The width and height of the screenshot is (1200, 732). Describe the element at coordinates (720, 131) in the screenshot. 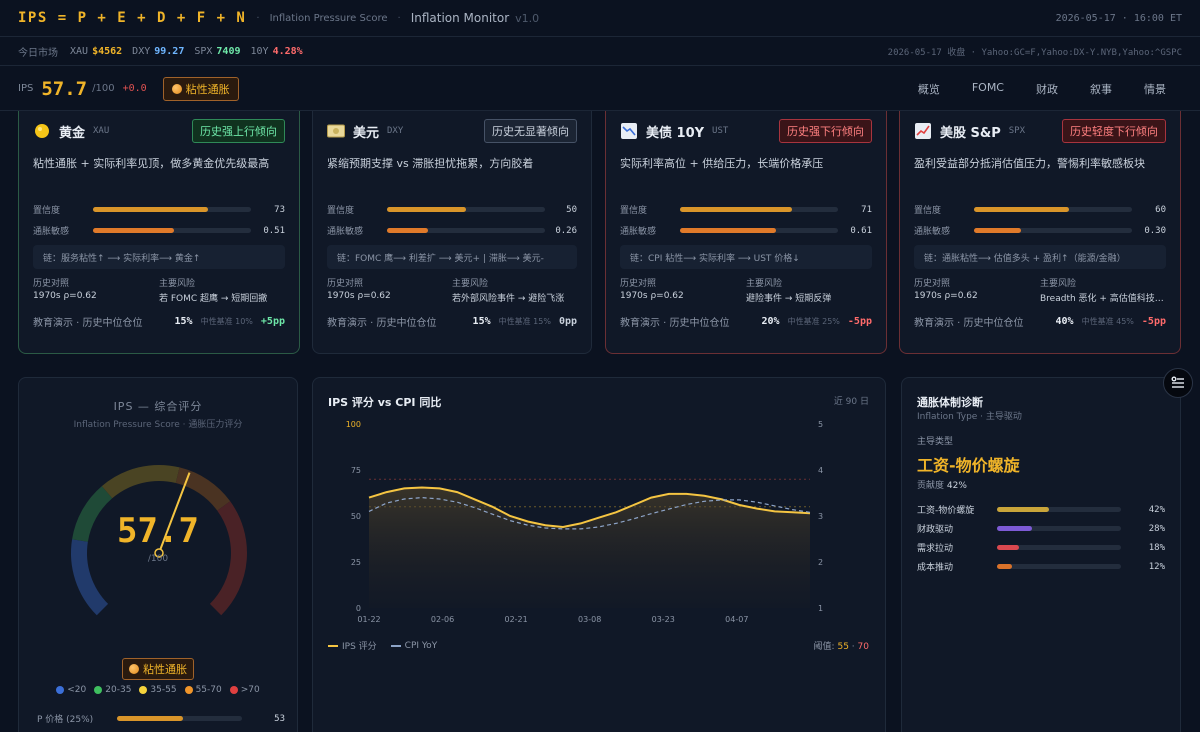

I see `asset-code: UST` at that location.